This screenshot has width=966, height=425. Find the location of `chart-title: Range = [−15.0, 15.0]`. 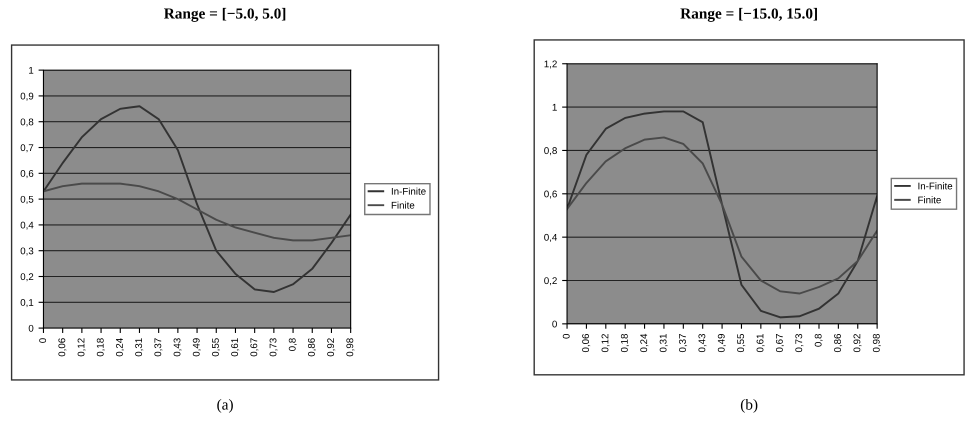

chart-title: Range = [−15.0, 15.0] is located at coordinates (748, 15).